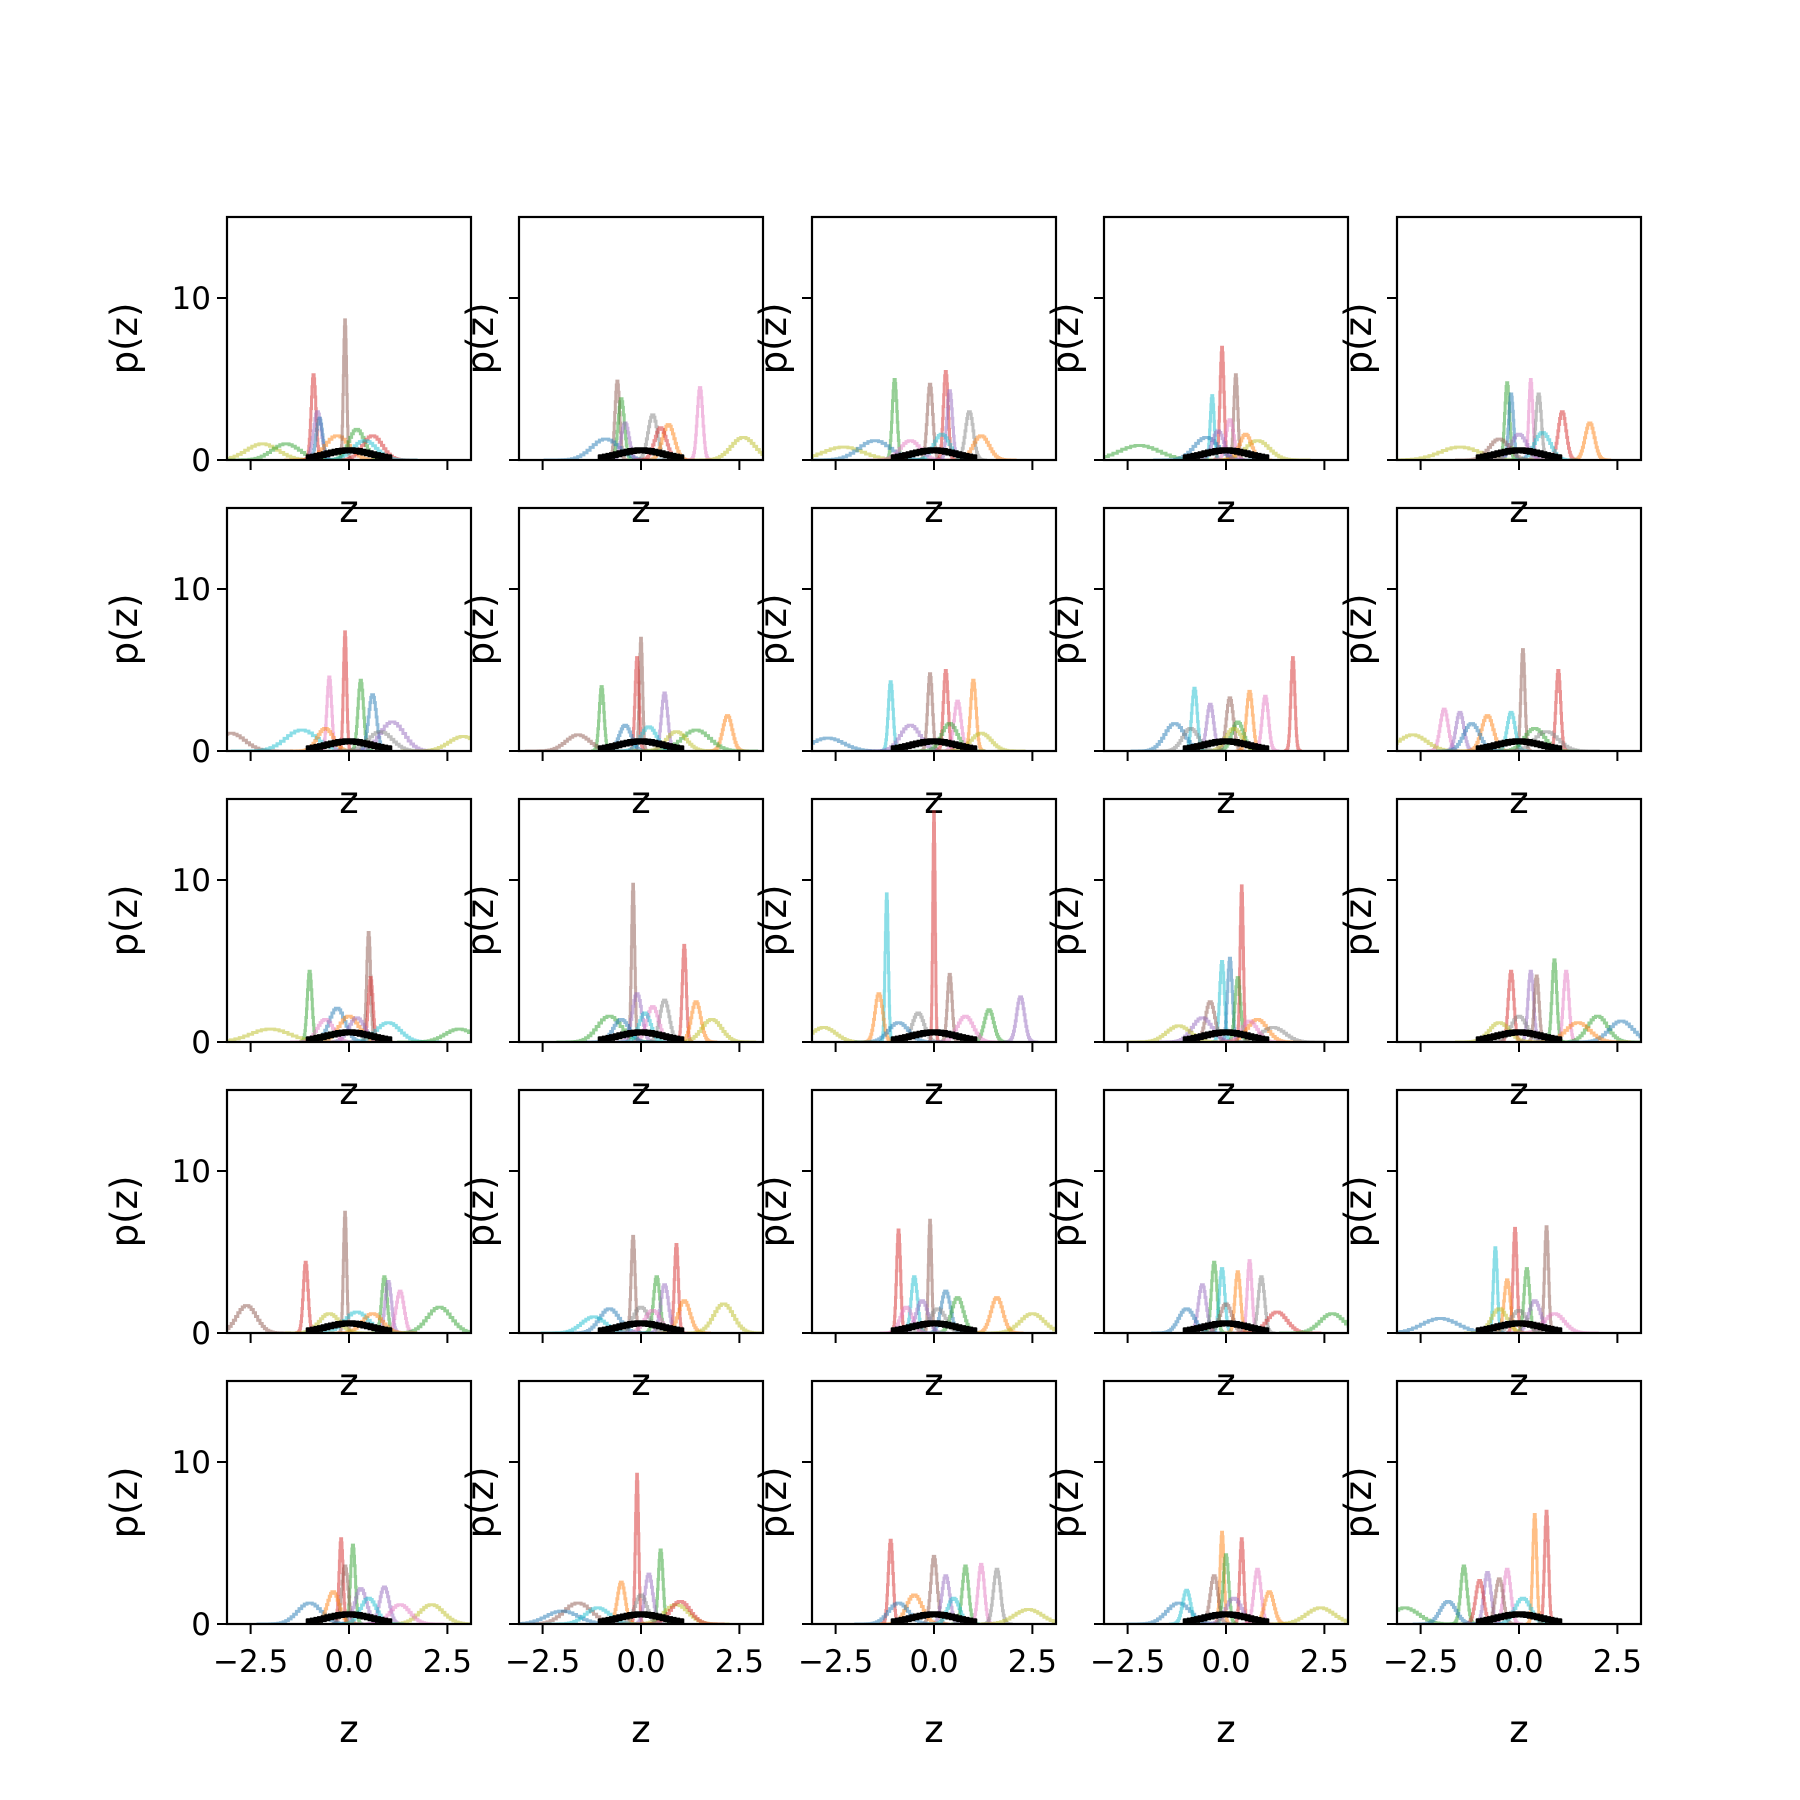 This screenshot has height=1800, width=1800. Describe the element at coordinates (1197, 1565) in the screenshot. I see `subplot-r4-c3: −2.5 0.0 2.5 z p(z)` at that location.